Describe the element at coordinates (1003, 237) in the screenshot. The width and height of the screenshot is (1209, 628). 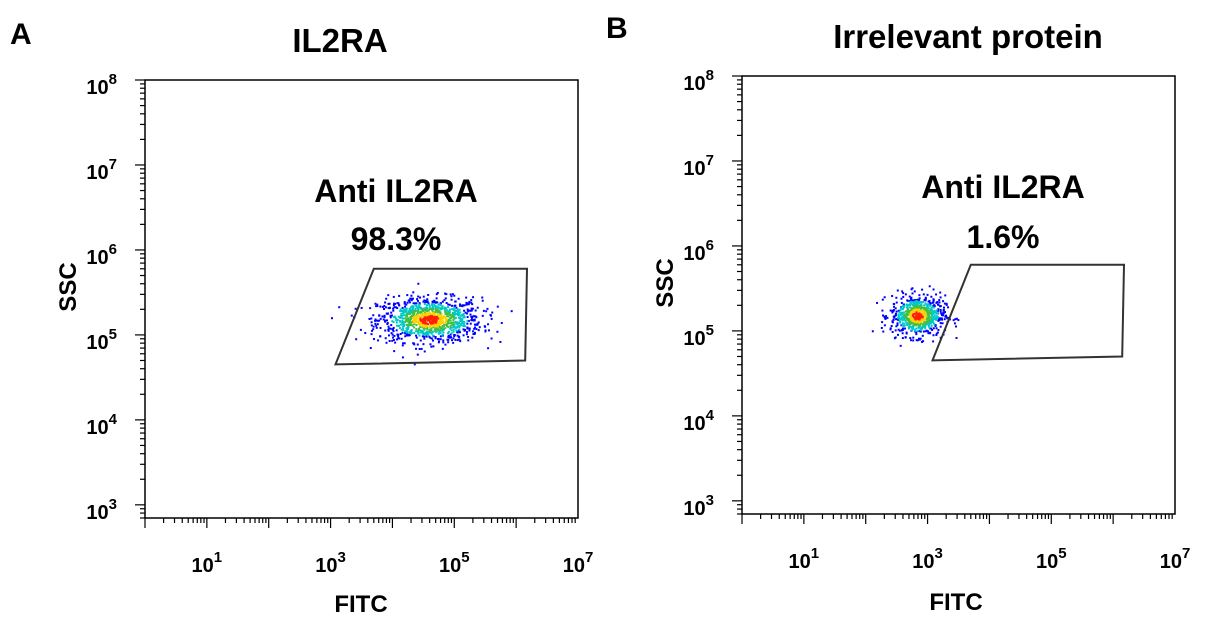
I see `gate-percent: 1.6%` at that location.